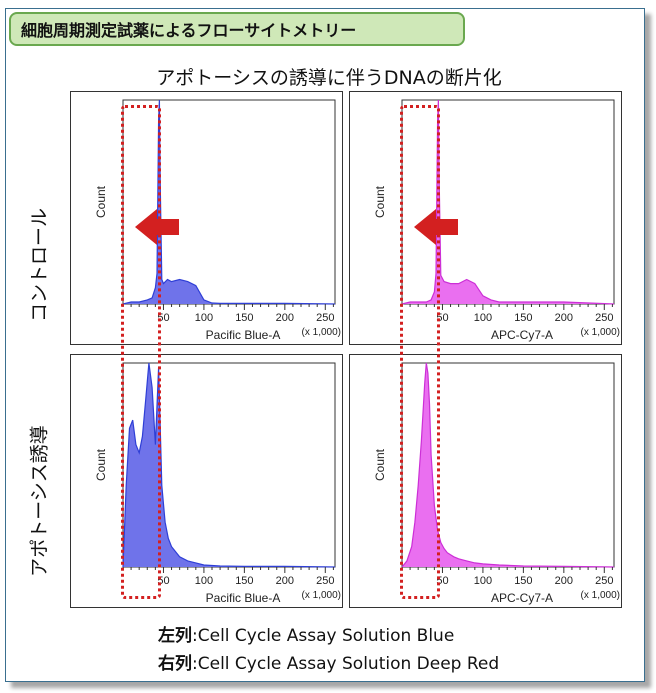 The height and width of the screenshot is (693, 656). Describe the element at coordinates (420, 352) in the screenshot. I see `highlight-box-right` at that location.